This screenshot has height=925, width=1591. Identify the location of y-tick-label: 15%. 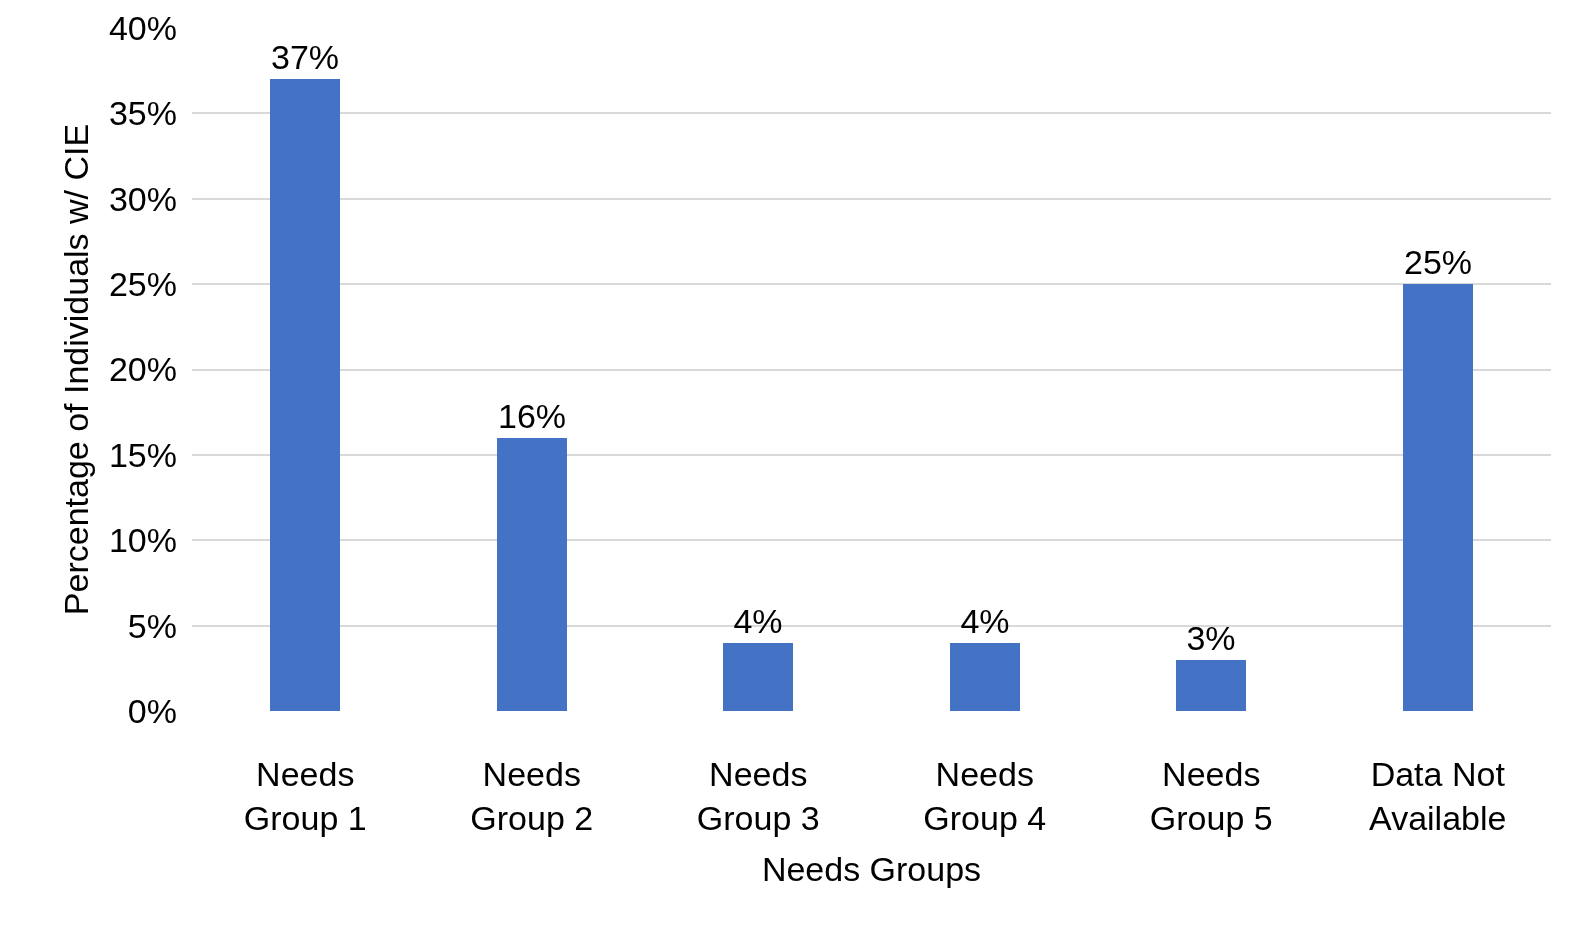
(142, 454).